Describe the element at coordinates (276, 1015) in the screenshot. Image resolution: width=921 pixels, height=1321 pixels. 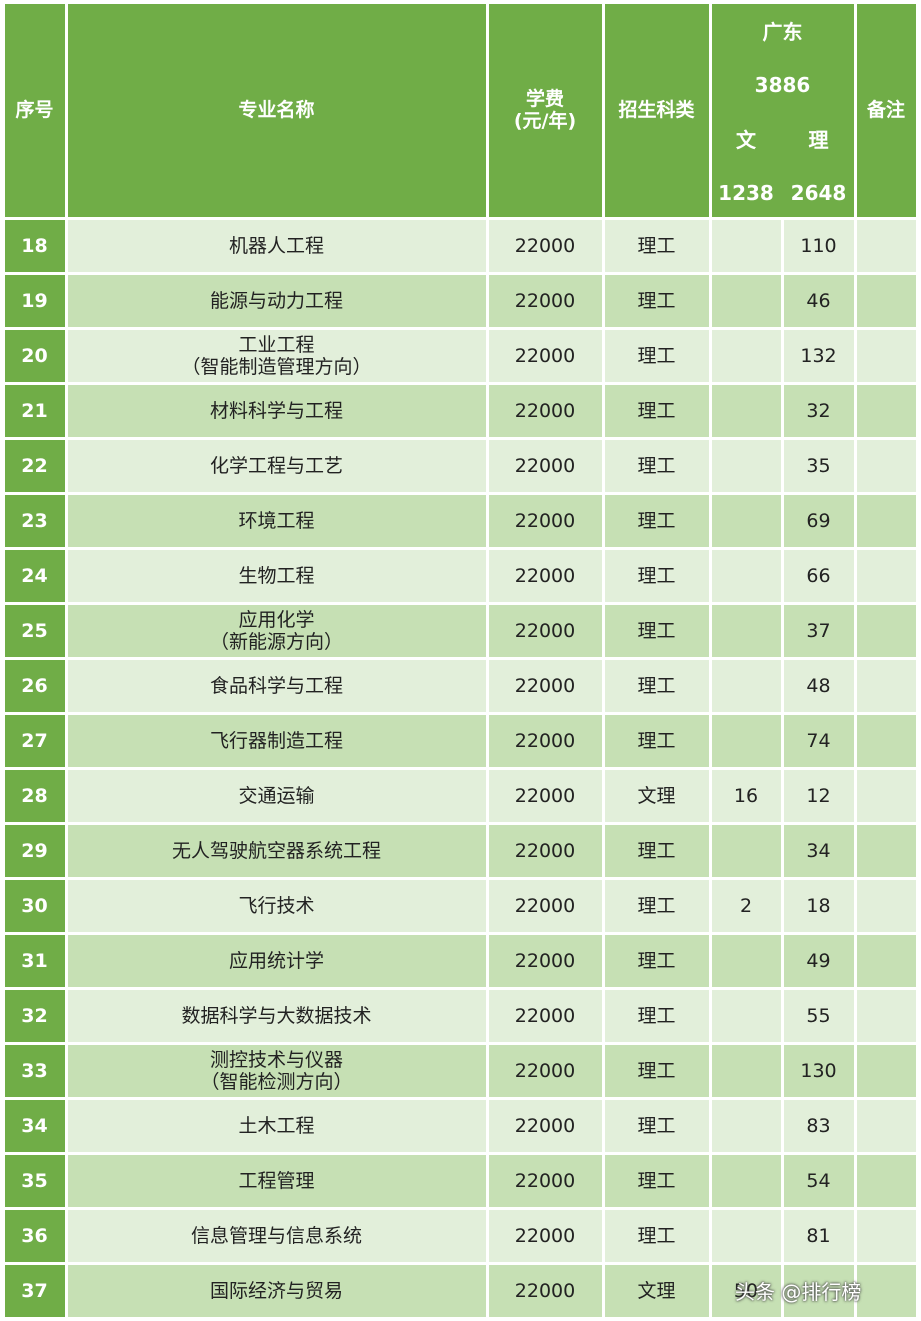
I see `major-line: 数据科学与大数据技术` at that location.